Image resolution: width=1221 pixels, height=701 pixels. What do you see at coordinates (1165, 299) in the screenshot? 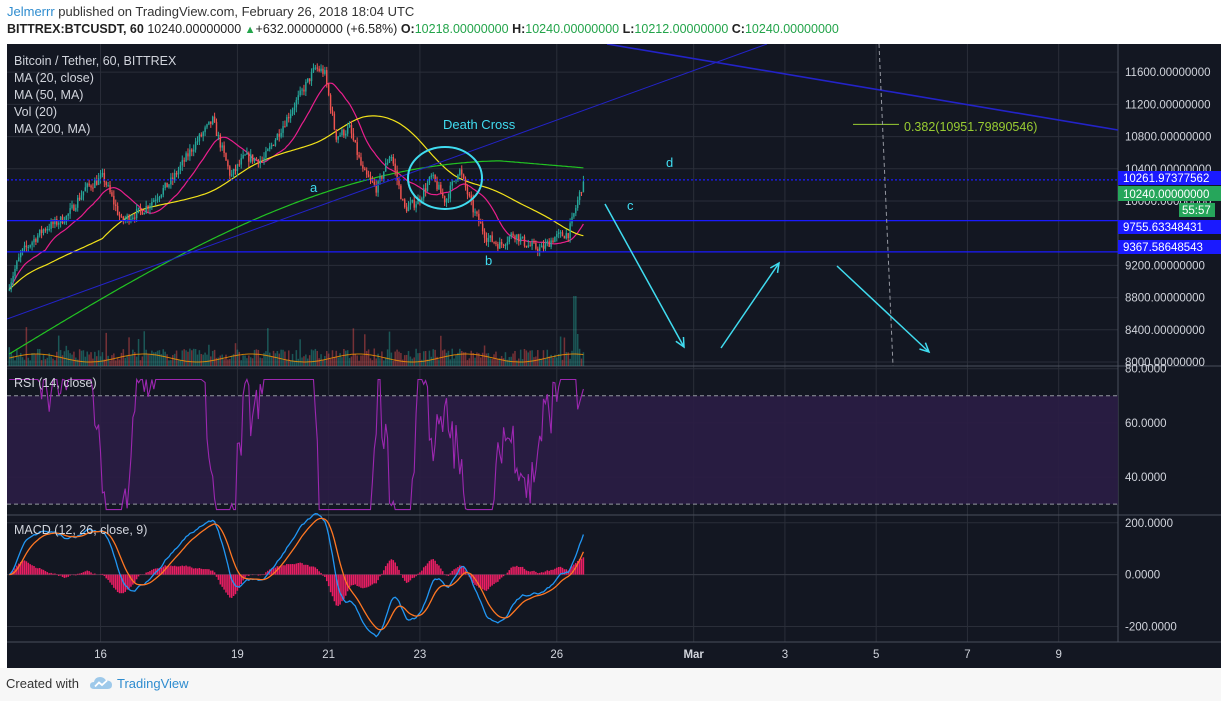
I see `price-tick-label: 8800.00000000` at bounding box center [1165, 299].